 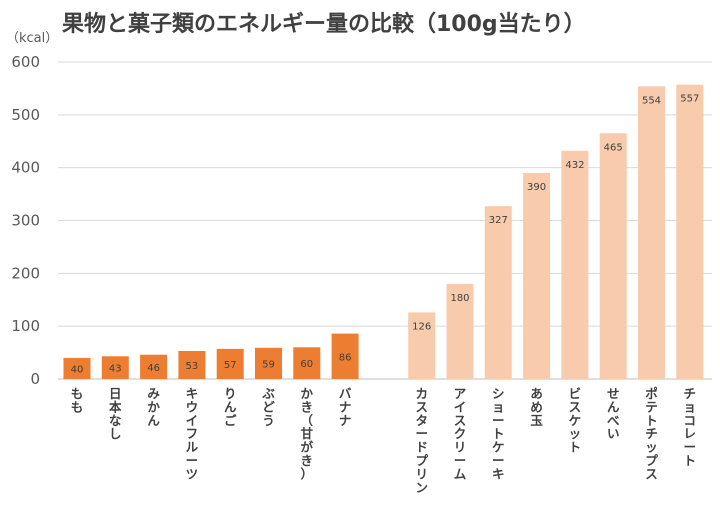 I want to click on x-category-label: ポテトチップス, so click(x=651, y=433).